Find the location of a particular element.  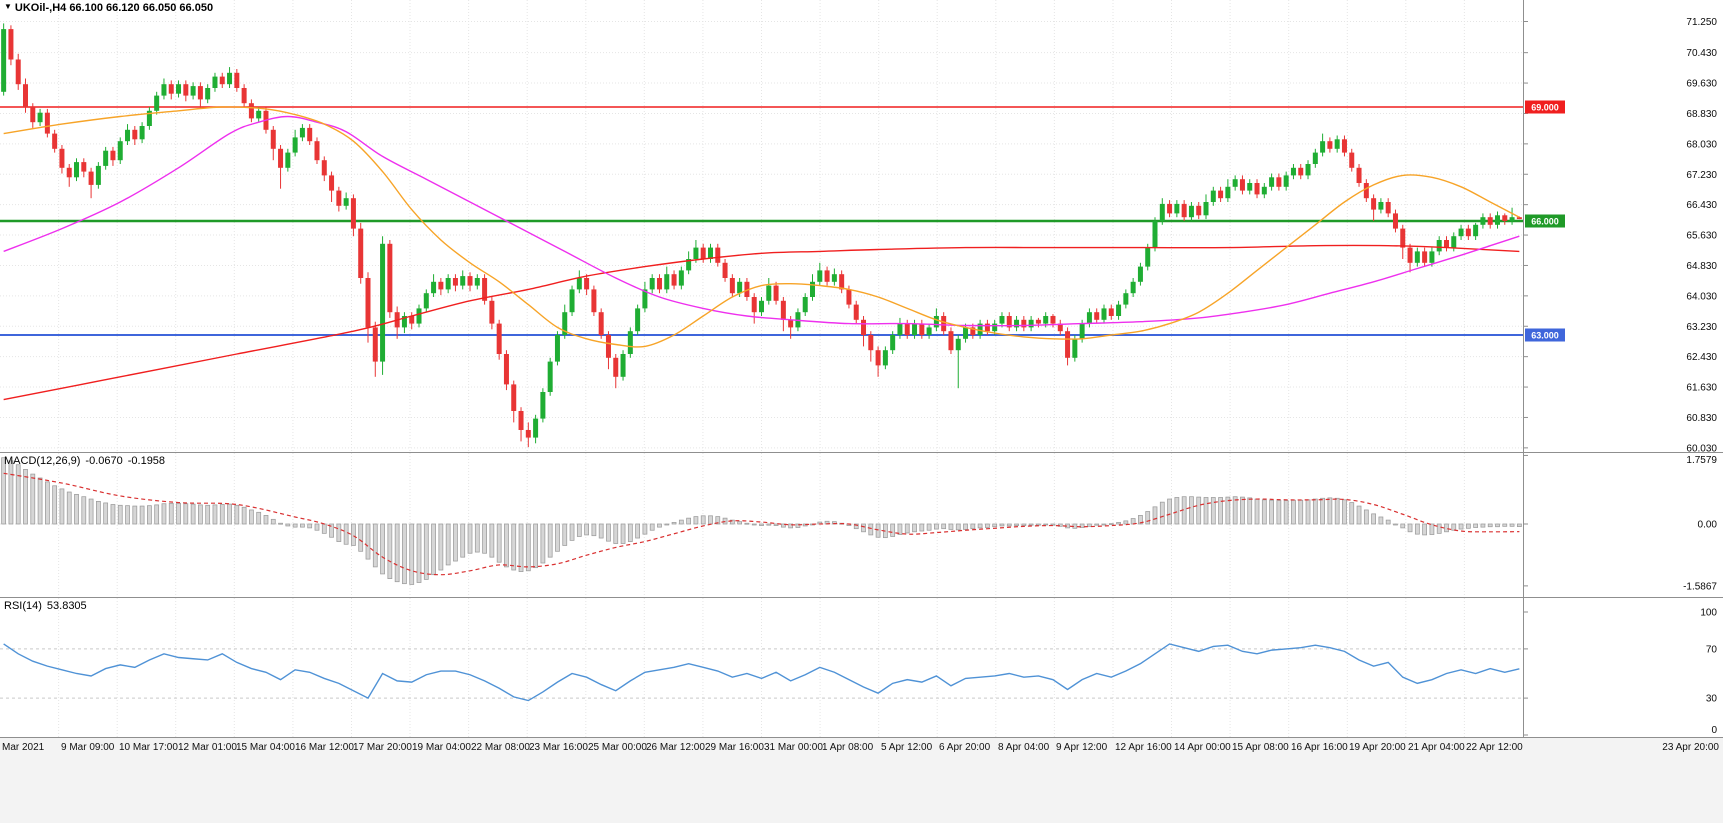

time-label: 19 Apr 20:00 is located at coordinates (1377, 747).